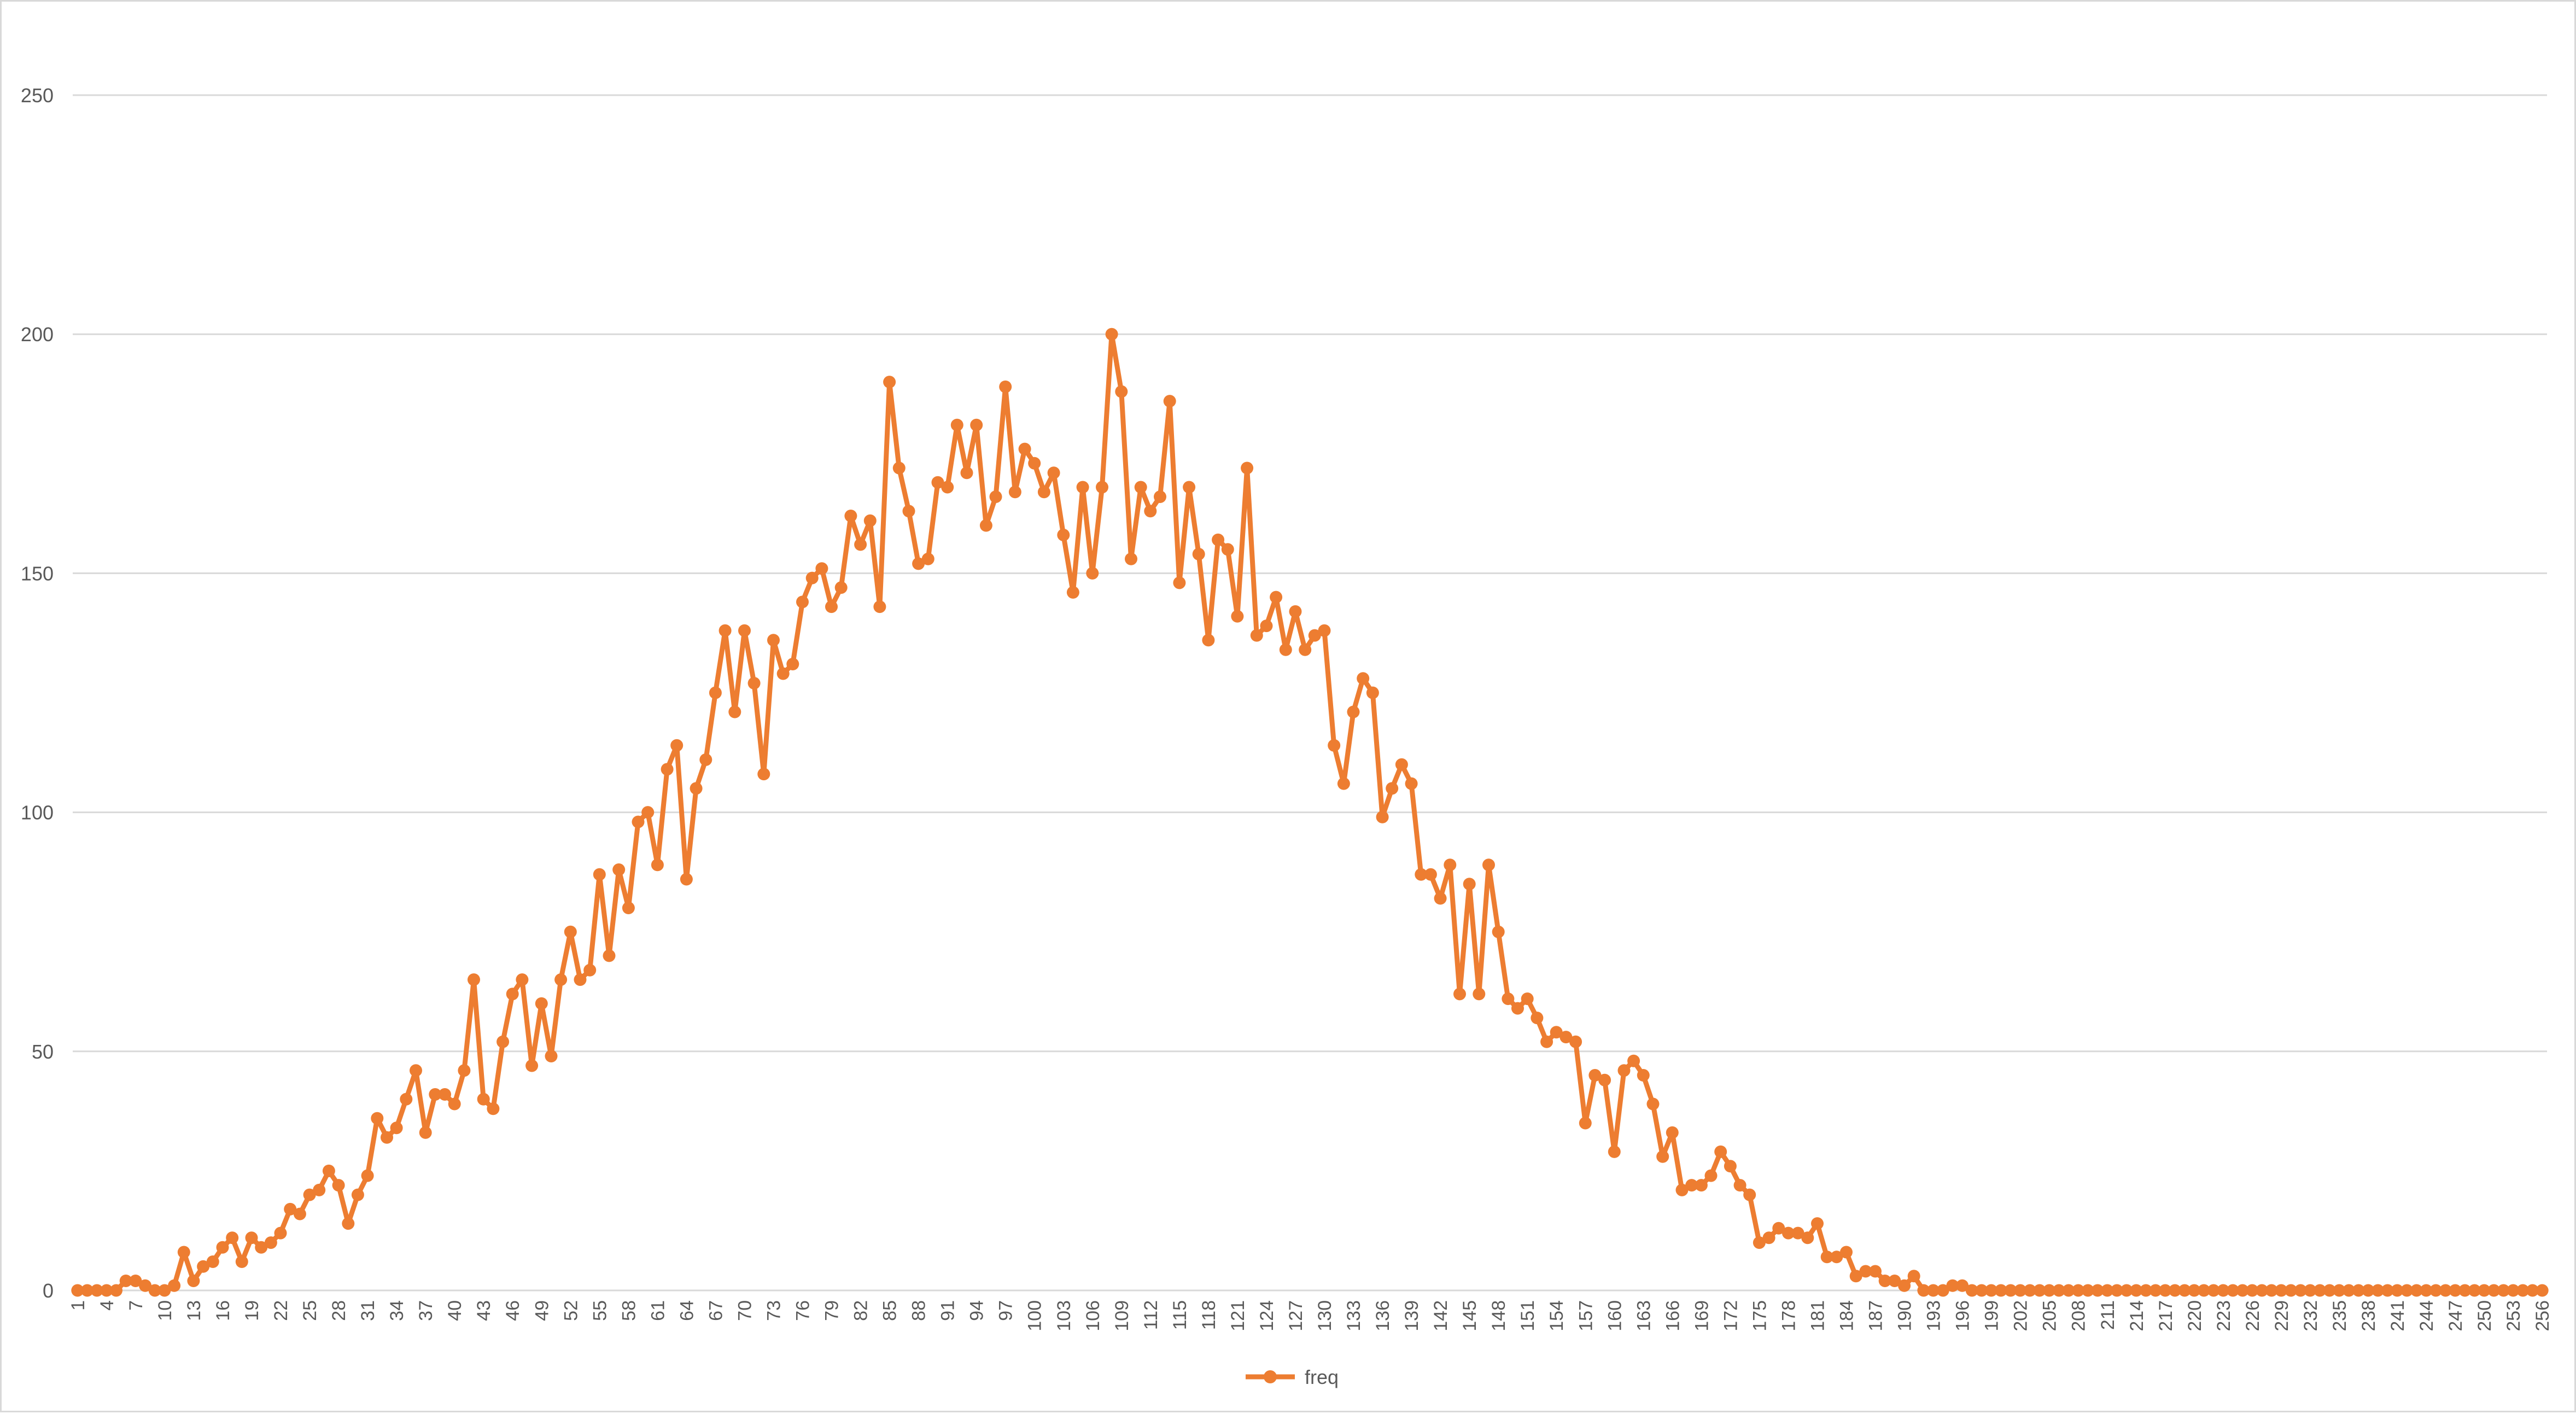 The image size is (2576, 1414). Describe the element at coordinates (919, 1310) in the screenshot. I see `x-tick-label: 88` at that location.